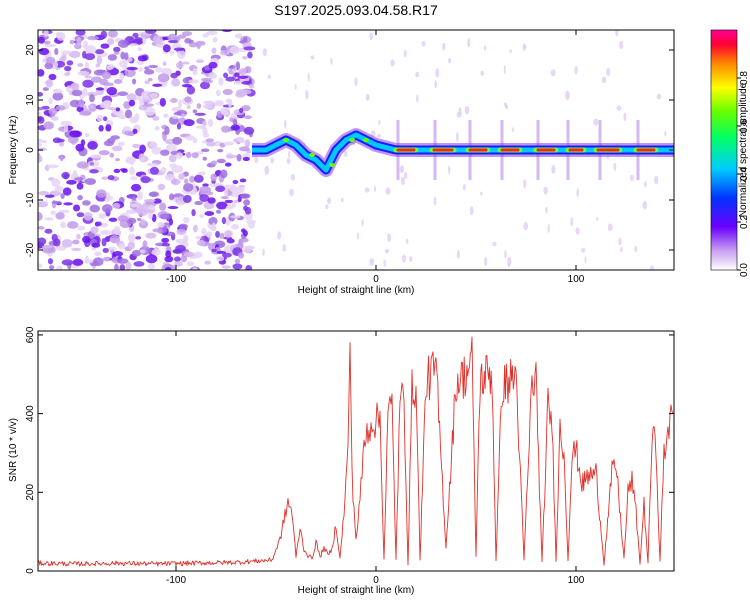 The image size is (750, 600). I want to click on colorbar-label: Normalized spectral amplitude, so click(743, 149).